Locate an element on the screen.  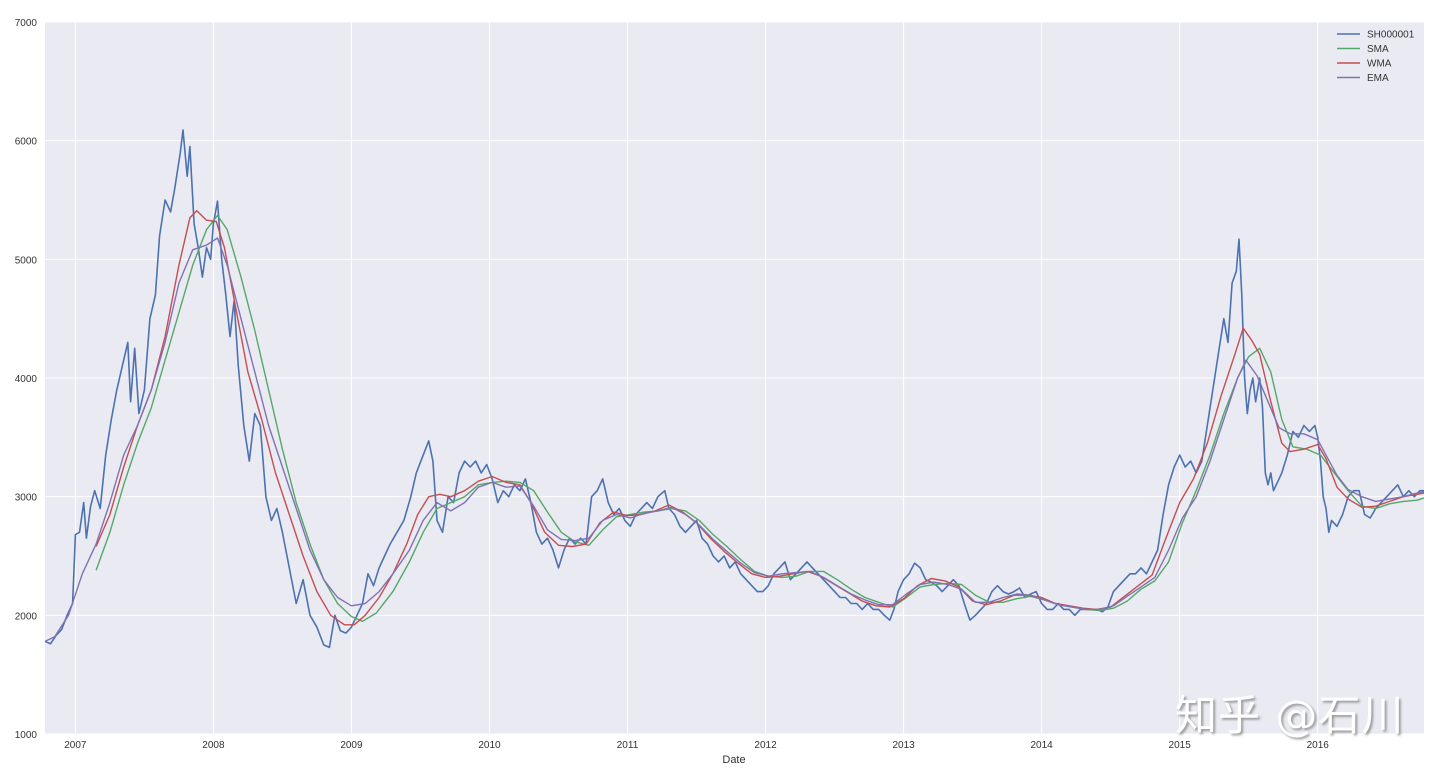
watermark: 知乎 @石川 is located at coordinates (1290, 715).